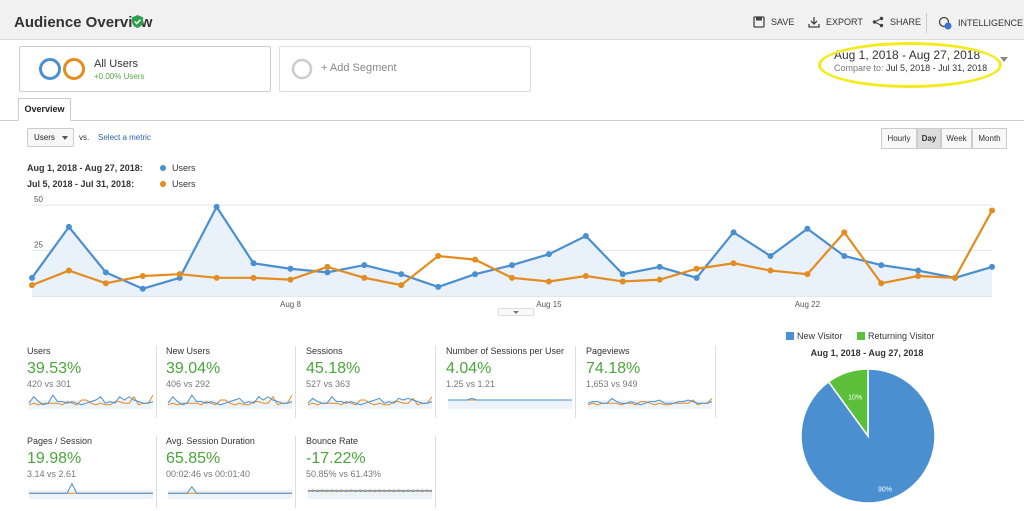  I want to click on legend-current-dot, so click(163, 168).